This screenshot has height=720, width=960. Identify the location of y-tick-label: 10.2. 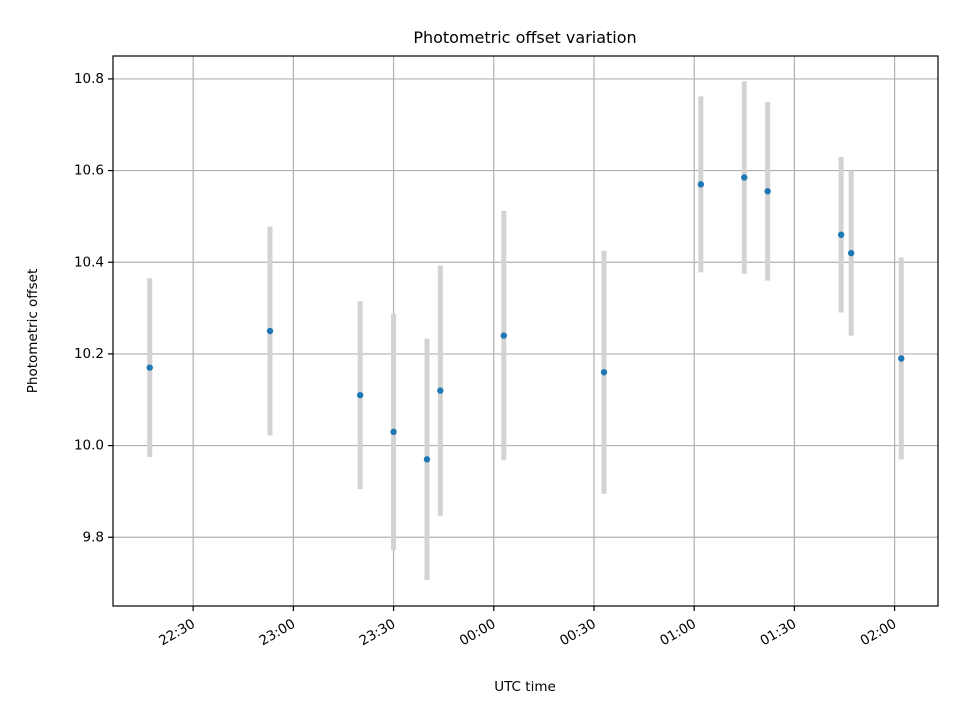
(89, 354).